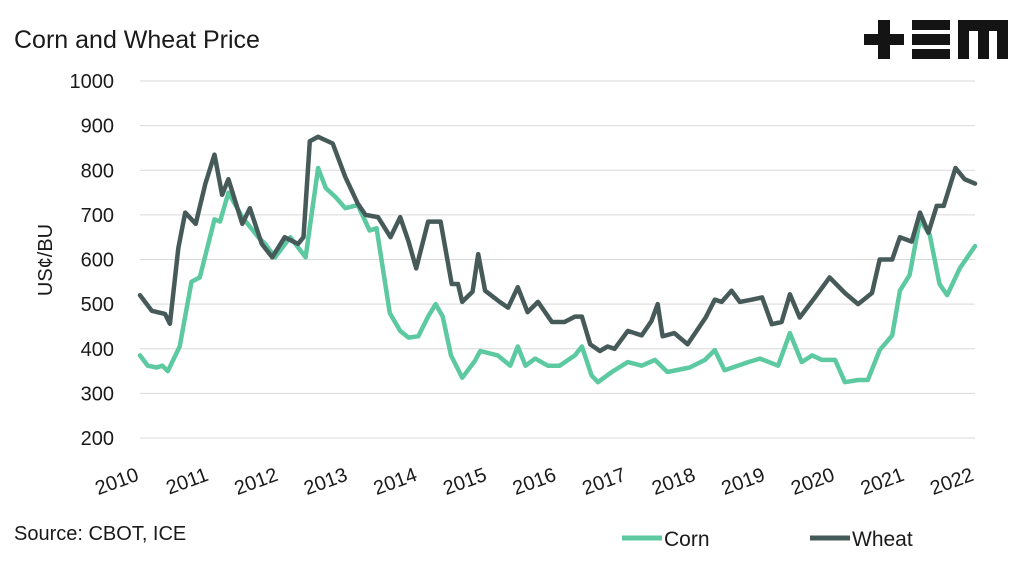 The image size is (1024, 569). I want to click on logo-e2, so click(931, 39).